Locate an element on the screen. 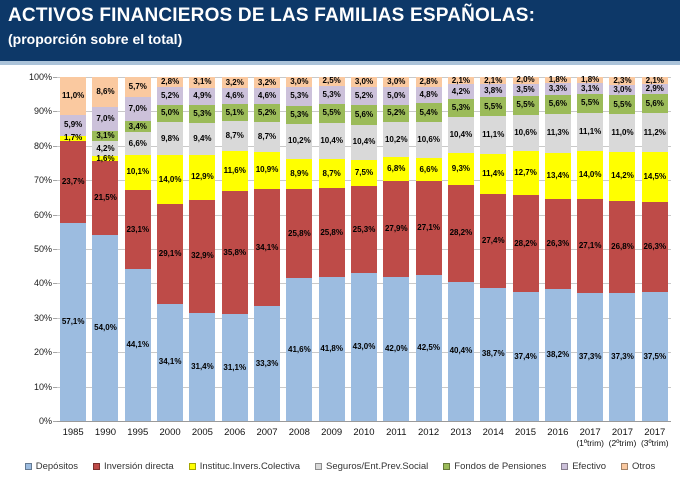 The image size is (680, 484). x-axis-label: 2014 is located at coordinates (493, 432).